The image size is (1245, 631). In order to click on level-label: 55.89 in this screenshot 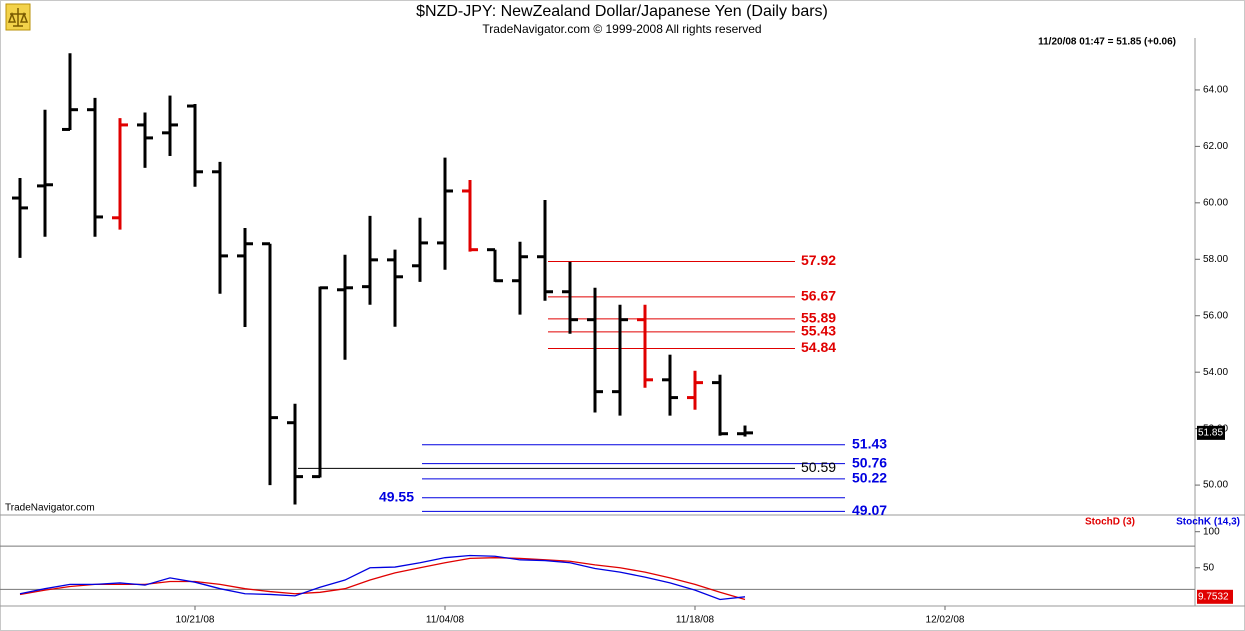, I will do `click(818, 318)`.